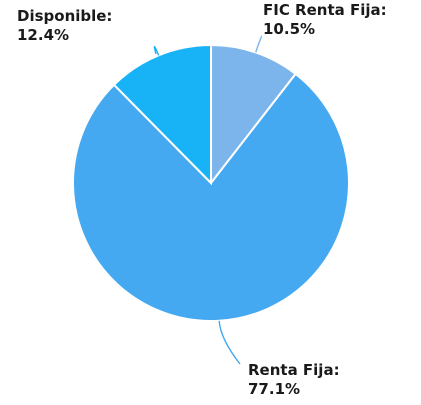 This screenshot has height=405, width=421. What do you see at coordinates (289, 29) in the screenshot?
I see `label-fic-renta-fija-value: 10.5%` at bounding box center [289, 29].